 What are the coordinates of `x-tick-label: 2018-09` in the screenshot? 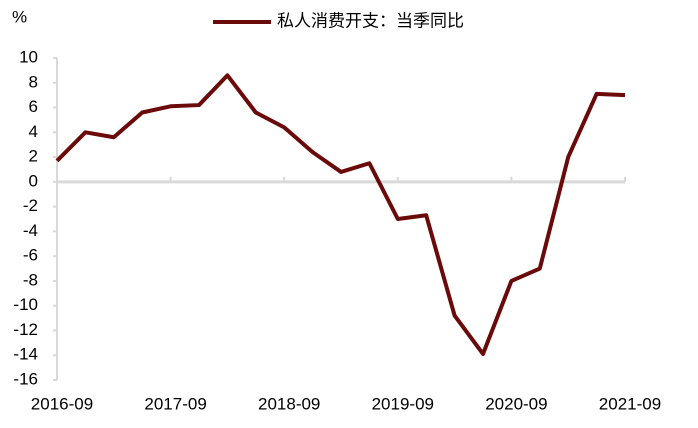 It's located at (289, 403).